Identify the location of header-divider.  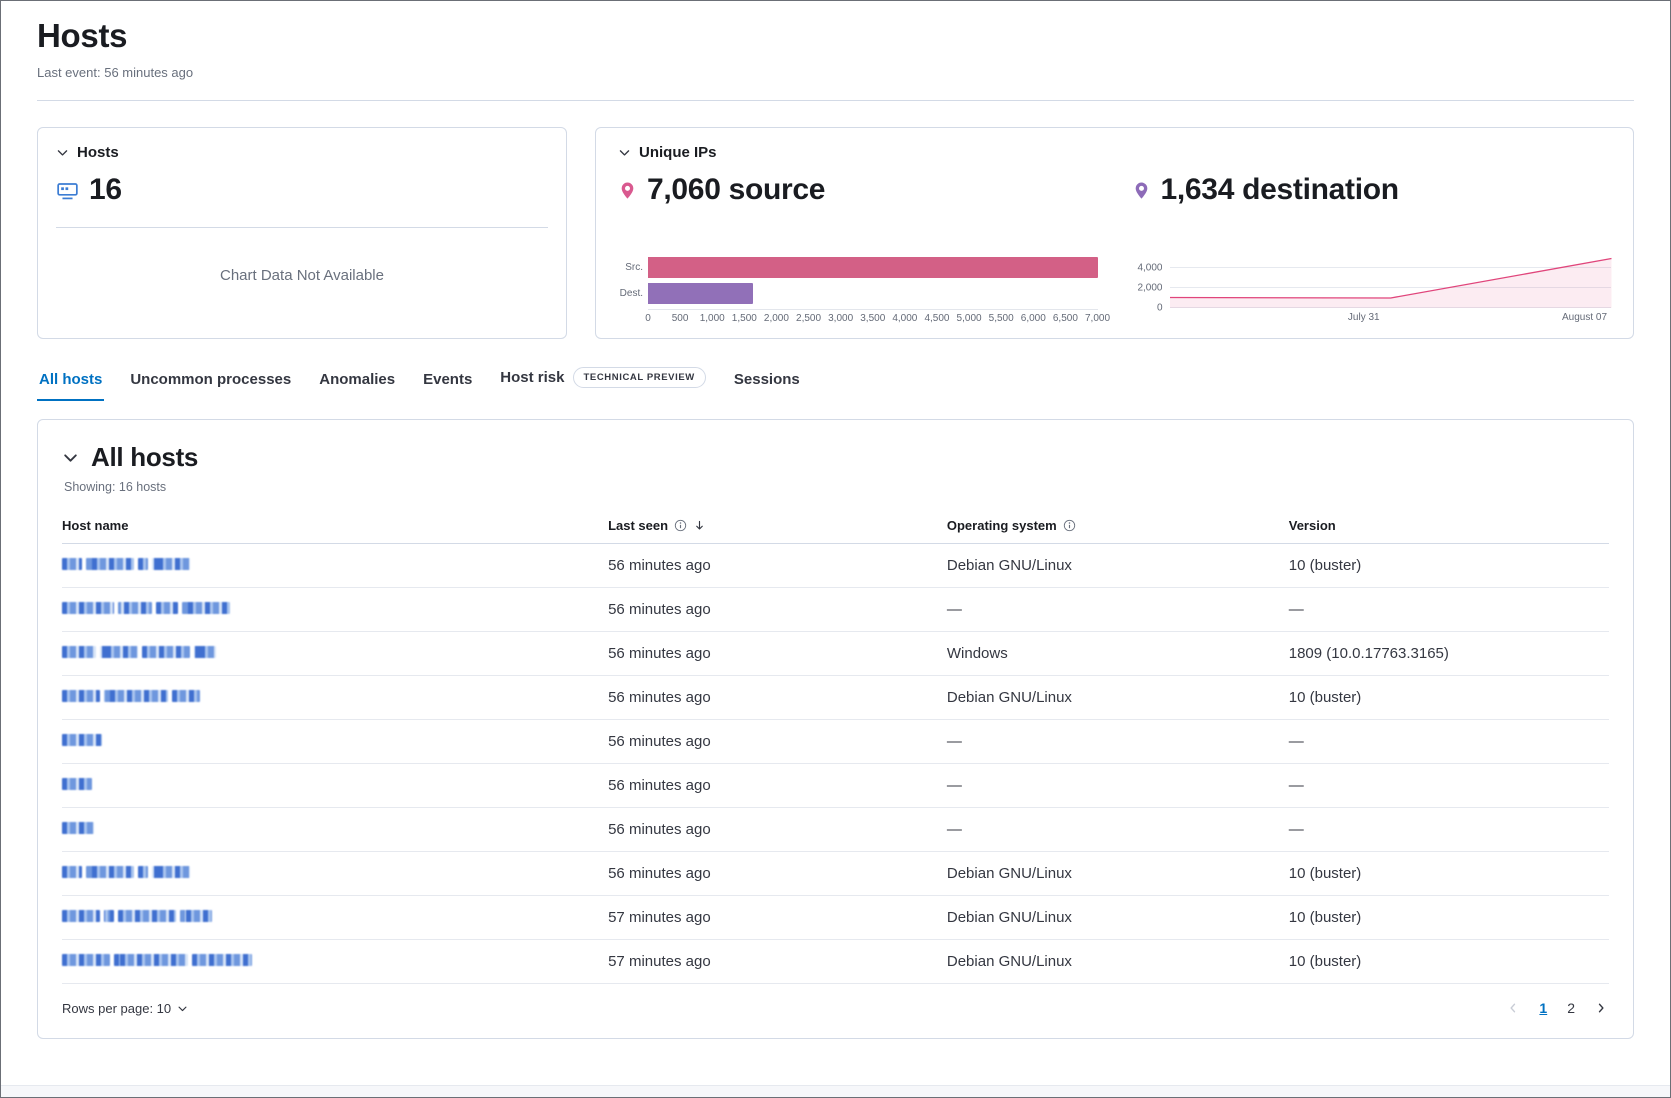
(835, 100).